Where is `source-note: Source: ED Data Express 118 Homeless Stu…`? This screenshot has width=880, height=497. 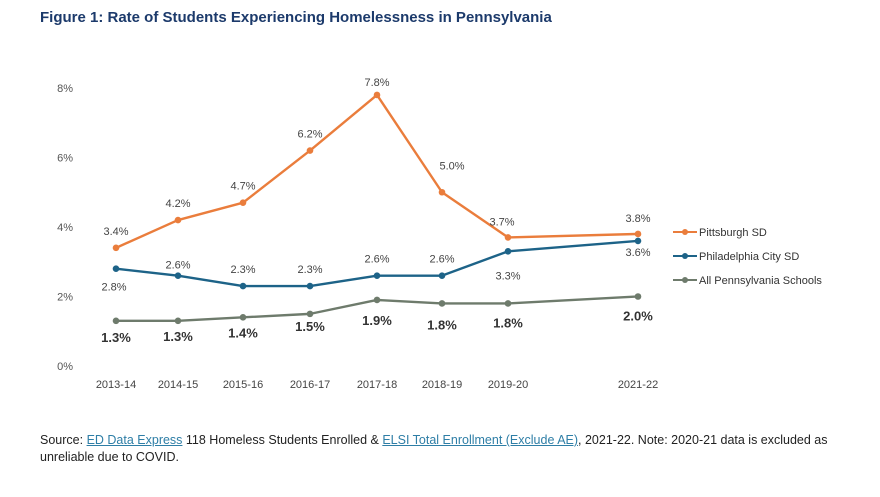
source-note: Source: ED Data Express 118 Homeless Stu… is located at coordinates (440, 449).